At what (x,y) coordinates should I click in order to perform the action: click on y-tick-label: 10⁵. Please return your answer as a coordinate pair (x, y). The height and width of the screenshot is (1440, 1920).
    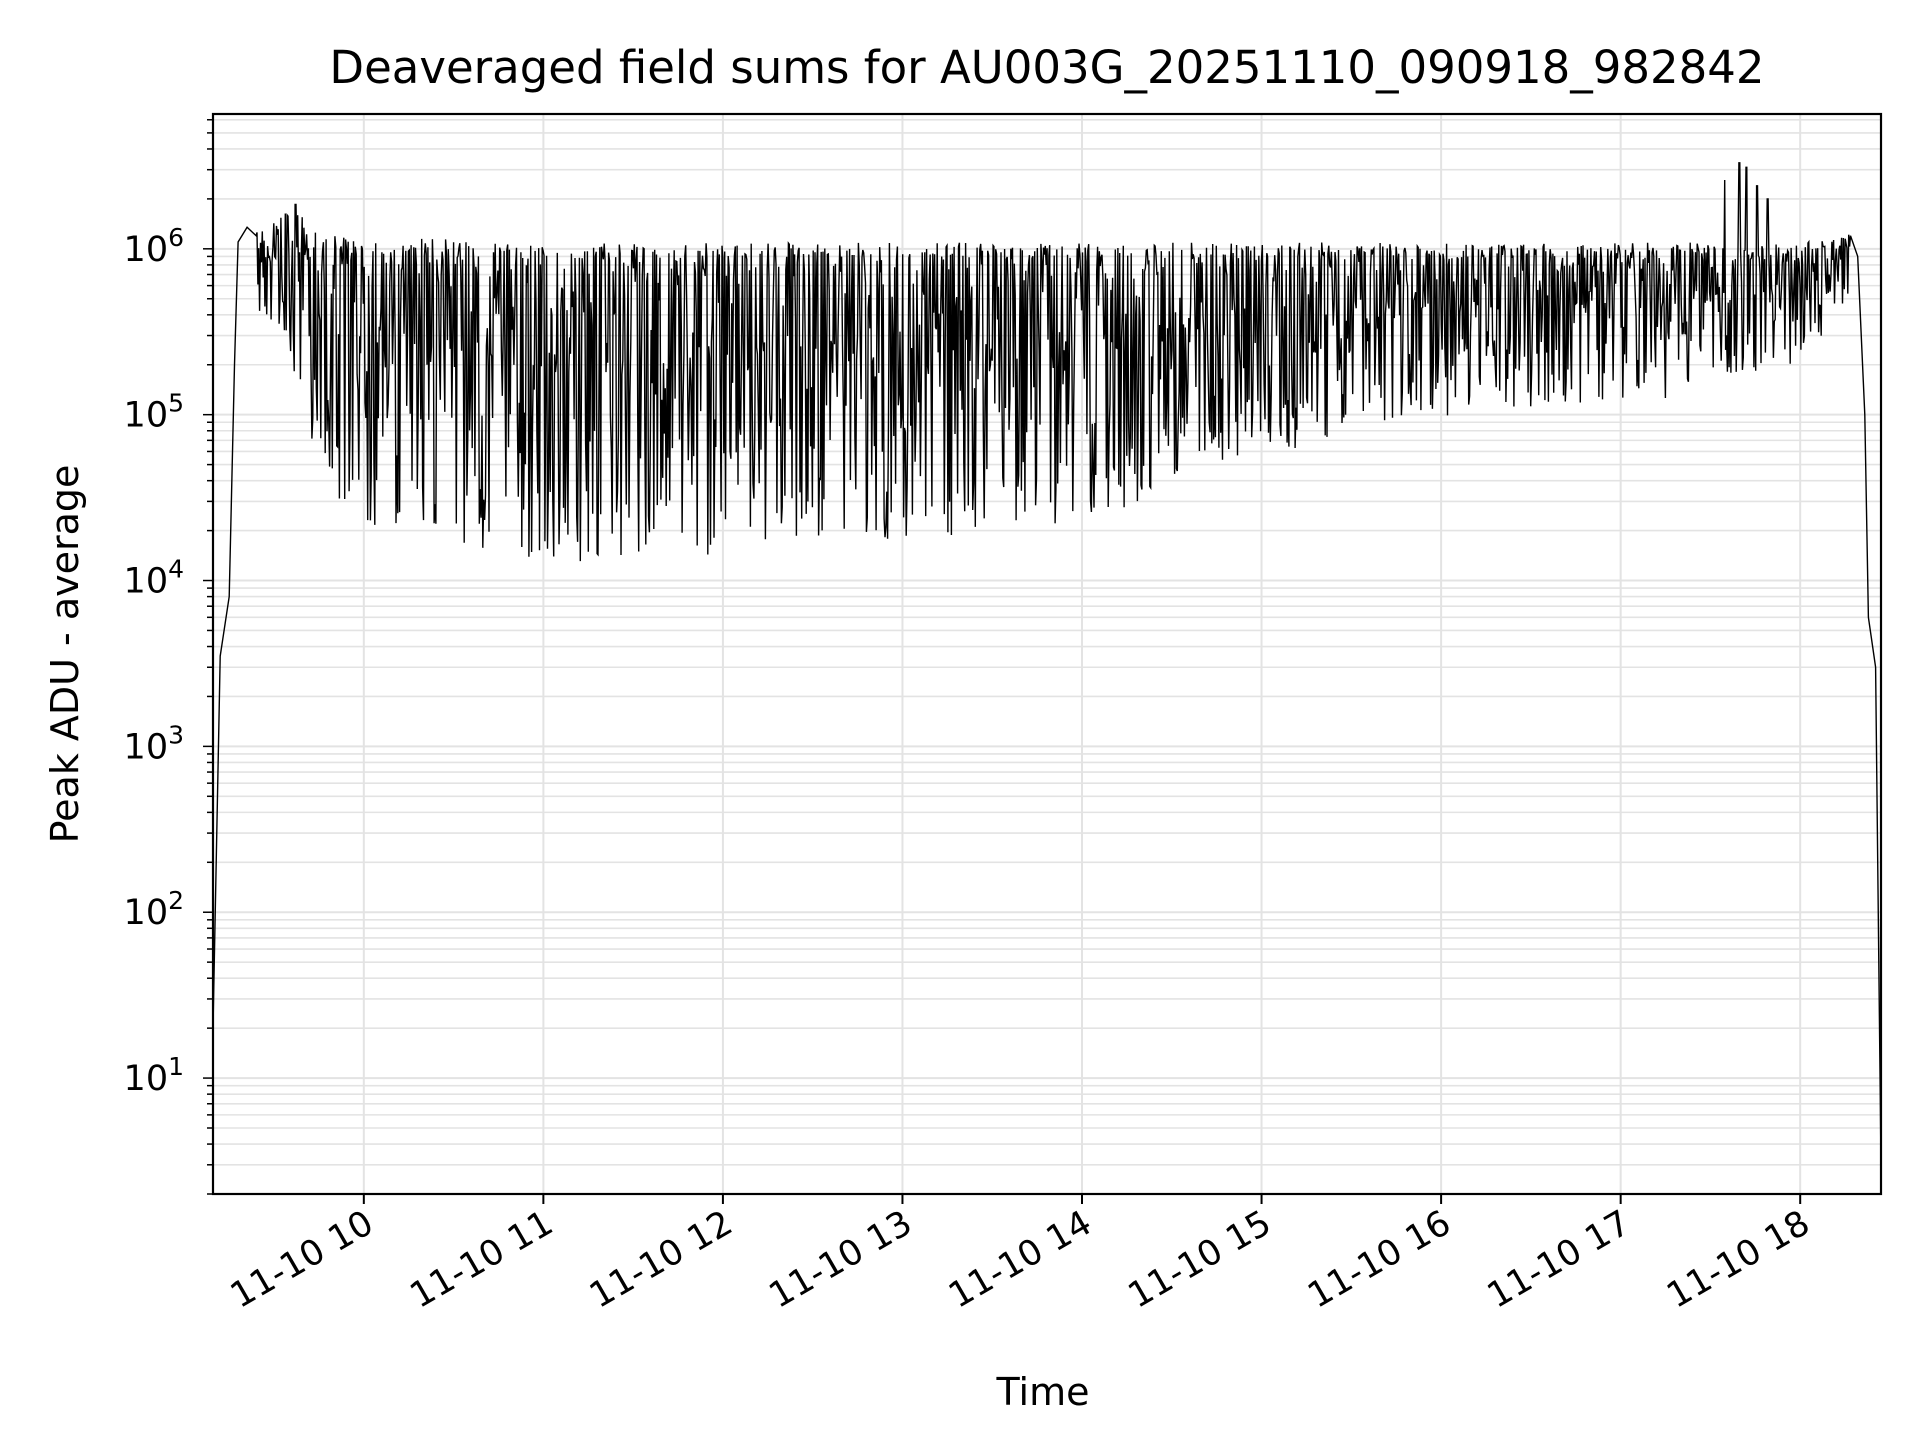
    Looking at the image, I should click on (154, 412).